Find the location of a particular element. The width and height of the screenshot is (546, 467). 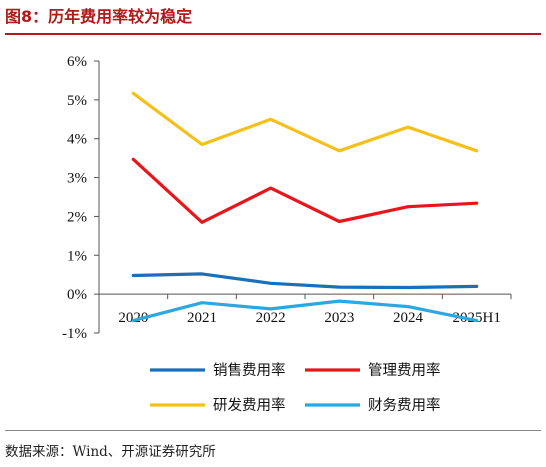

bottom-divider is located at coordinates (273, 430).